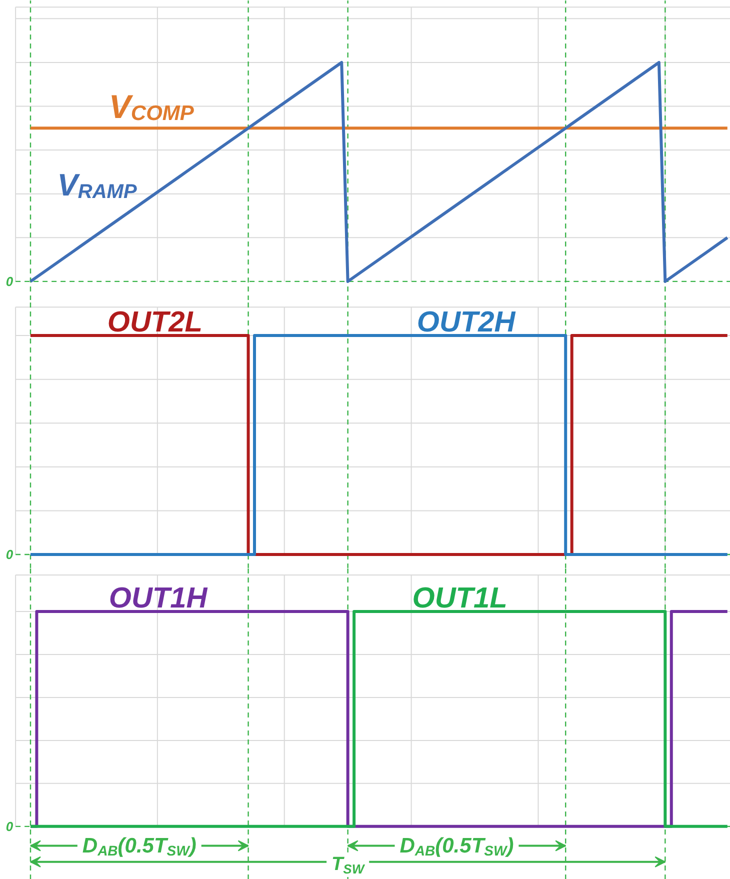 The width and height of the screenshot is (730, 879). I want to click on series-label: OUT2H, so click(466, 322).